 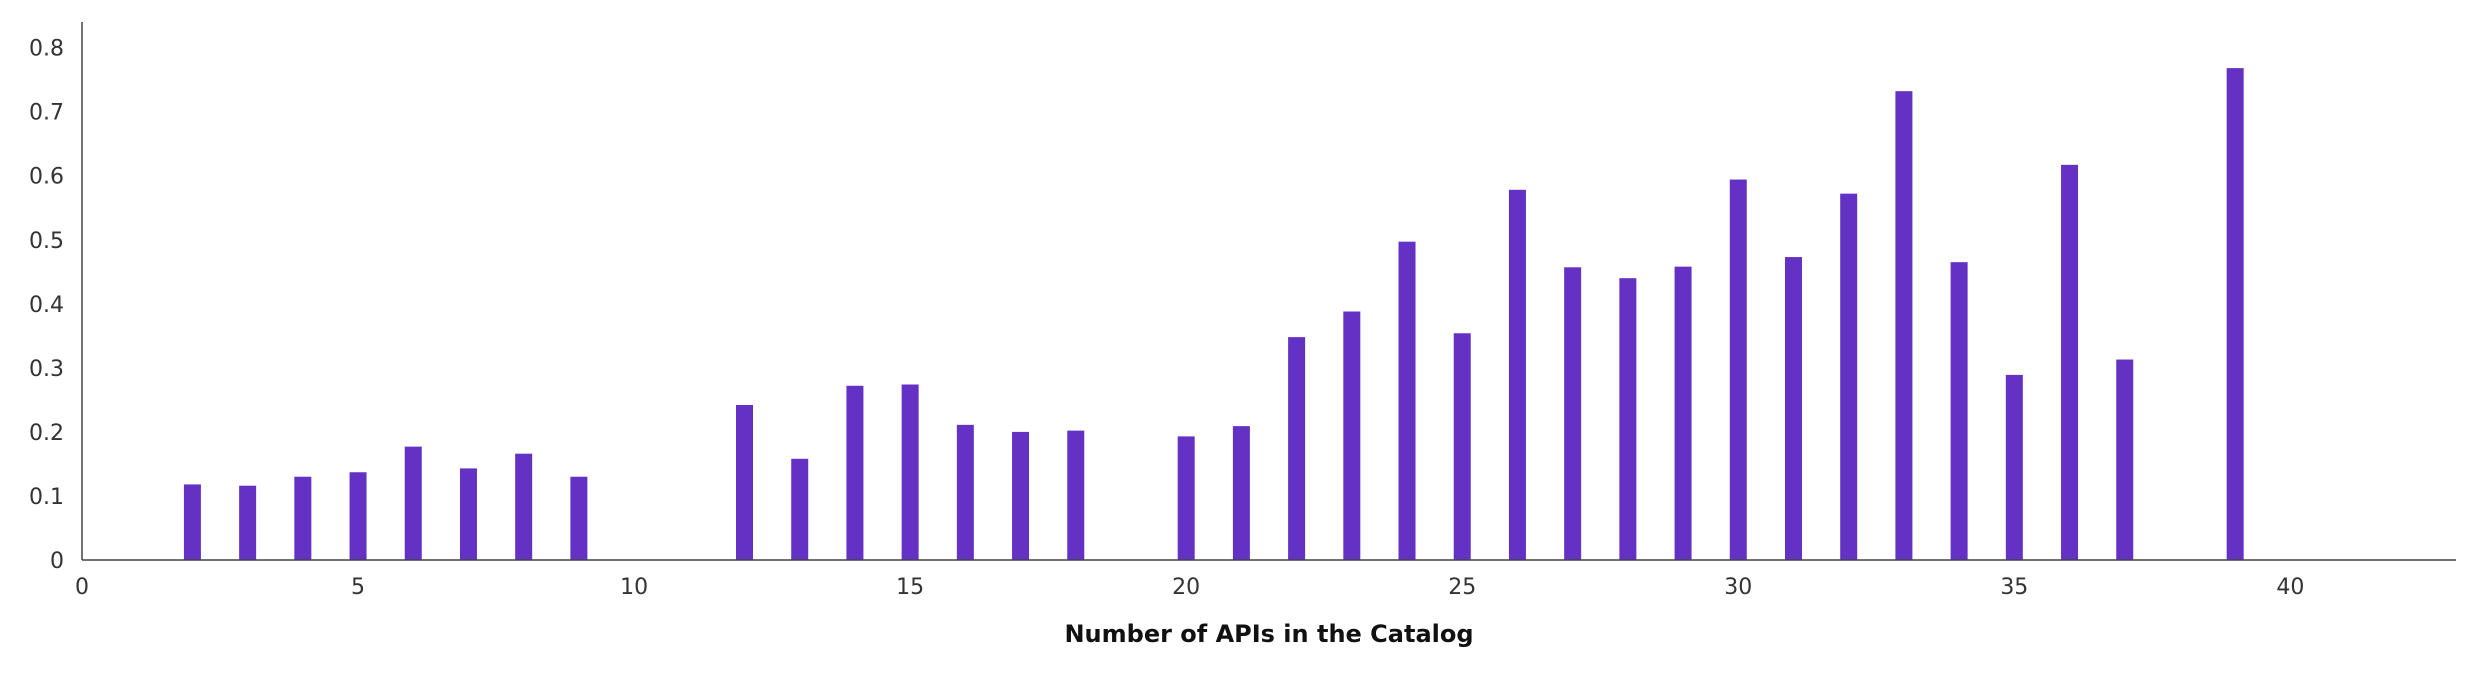 What do you see at coordinates (46, 369) in the screenshot?
I see `y-tick-label: 0.3` at bounding box center [46, 369].